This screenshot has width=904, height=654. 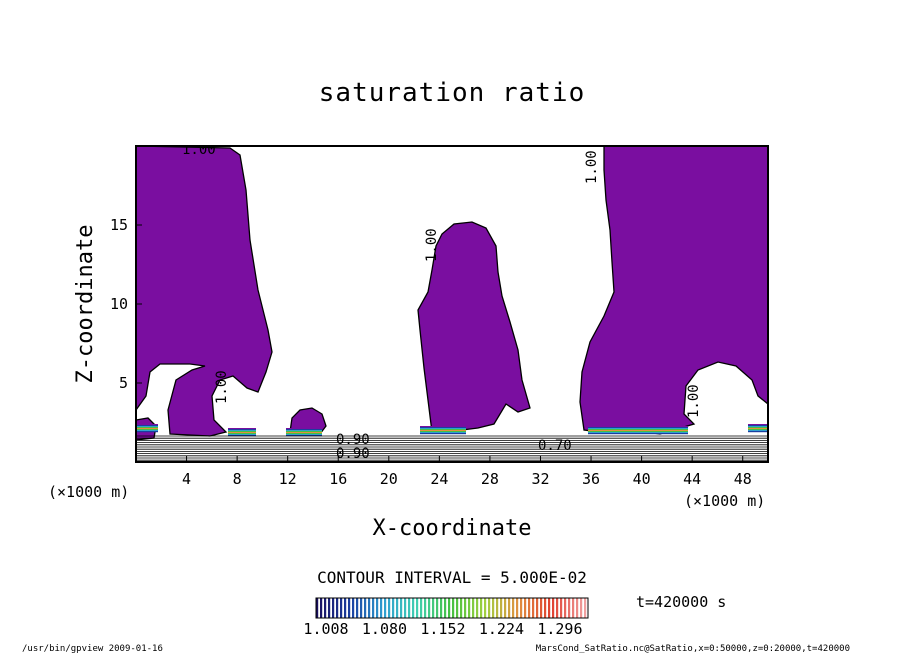 What do you see at coordinates (452, 93) in the screenshot?
I see `chart-title: saturation ratio` at bounding box center [452, 93].